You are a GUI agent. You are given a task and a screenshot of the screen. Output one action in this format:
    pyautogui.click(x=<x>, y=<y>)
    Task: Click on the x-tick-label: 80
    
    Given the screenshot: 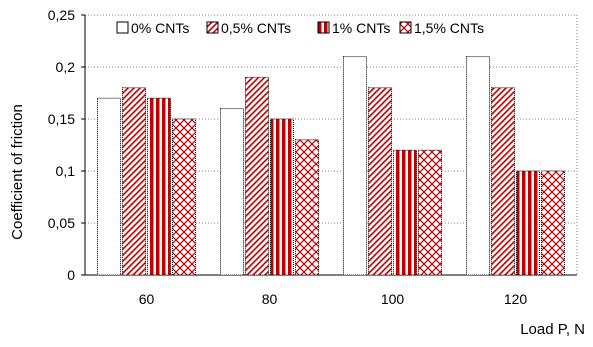 What is the action you would take?
    pyautogui.click(x=270, y=299)
    